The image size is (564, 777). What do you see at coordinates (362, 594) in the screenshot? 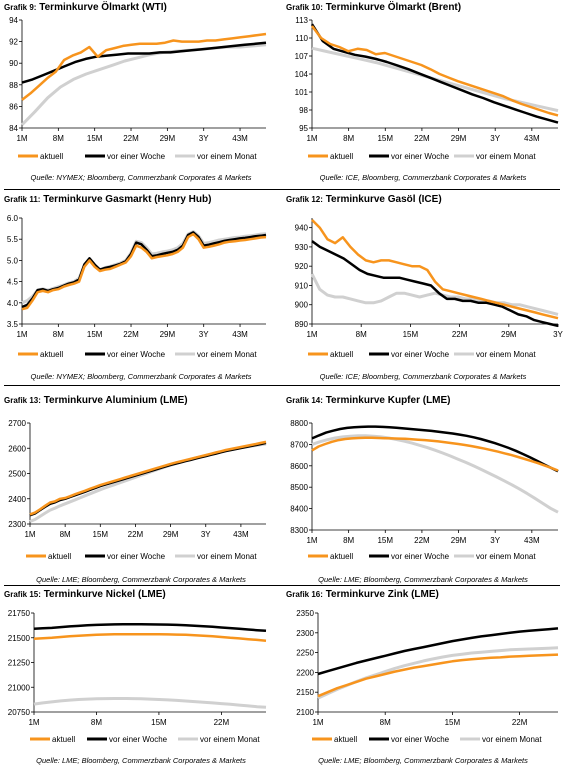
I see `chart-title: Grafik 16: Terminkurve Zink (LME)` at bounding box center [362, 594].